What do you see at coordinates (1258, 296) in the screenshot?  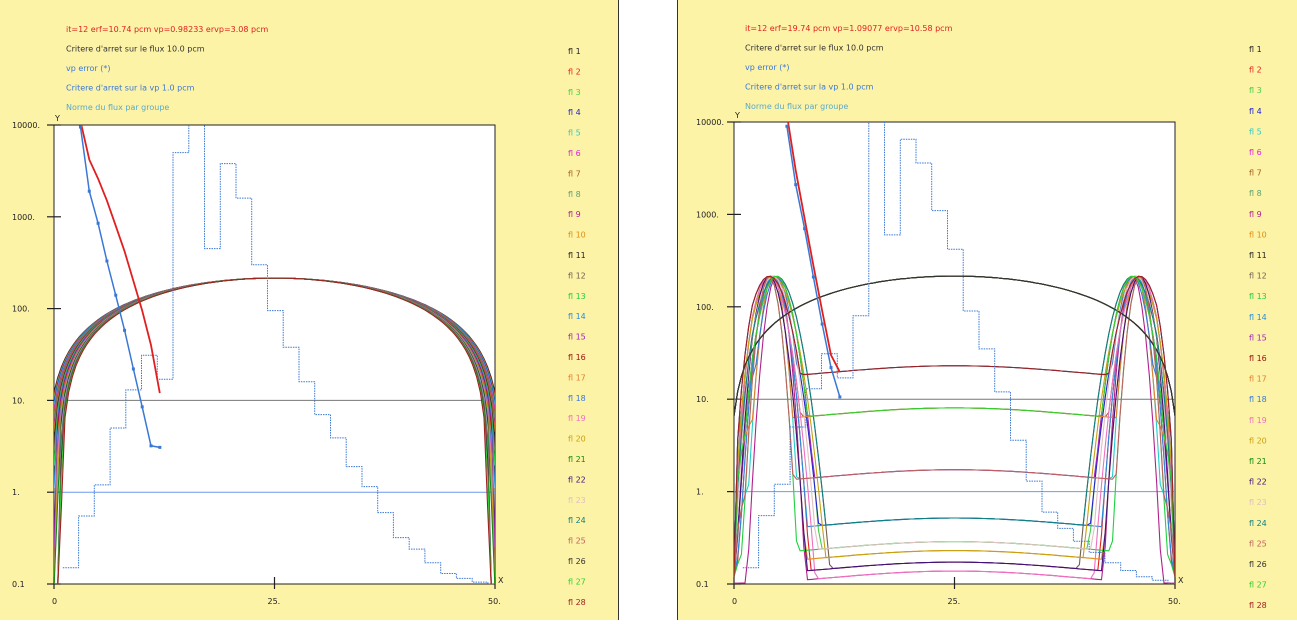 I see `legend-item-fl13: fl 13` at bounding box center [1258, 296].